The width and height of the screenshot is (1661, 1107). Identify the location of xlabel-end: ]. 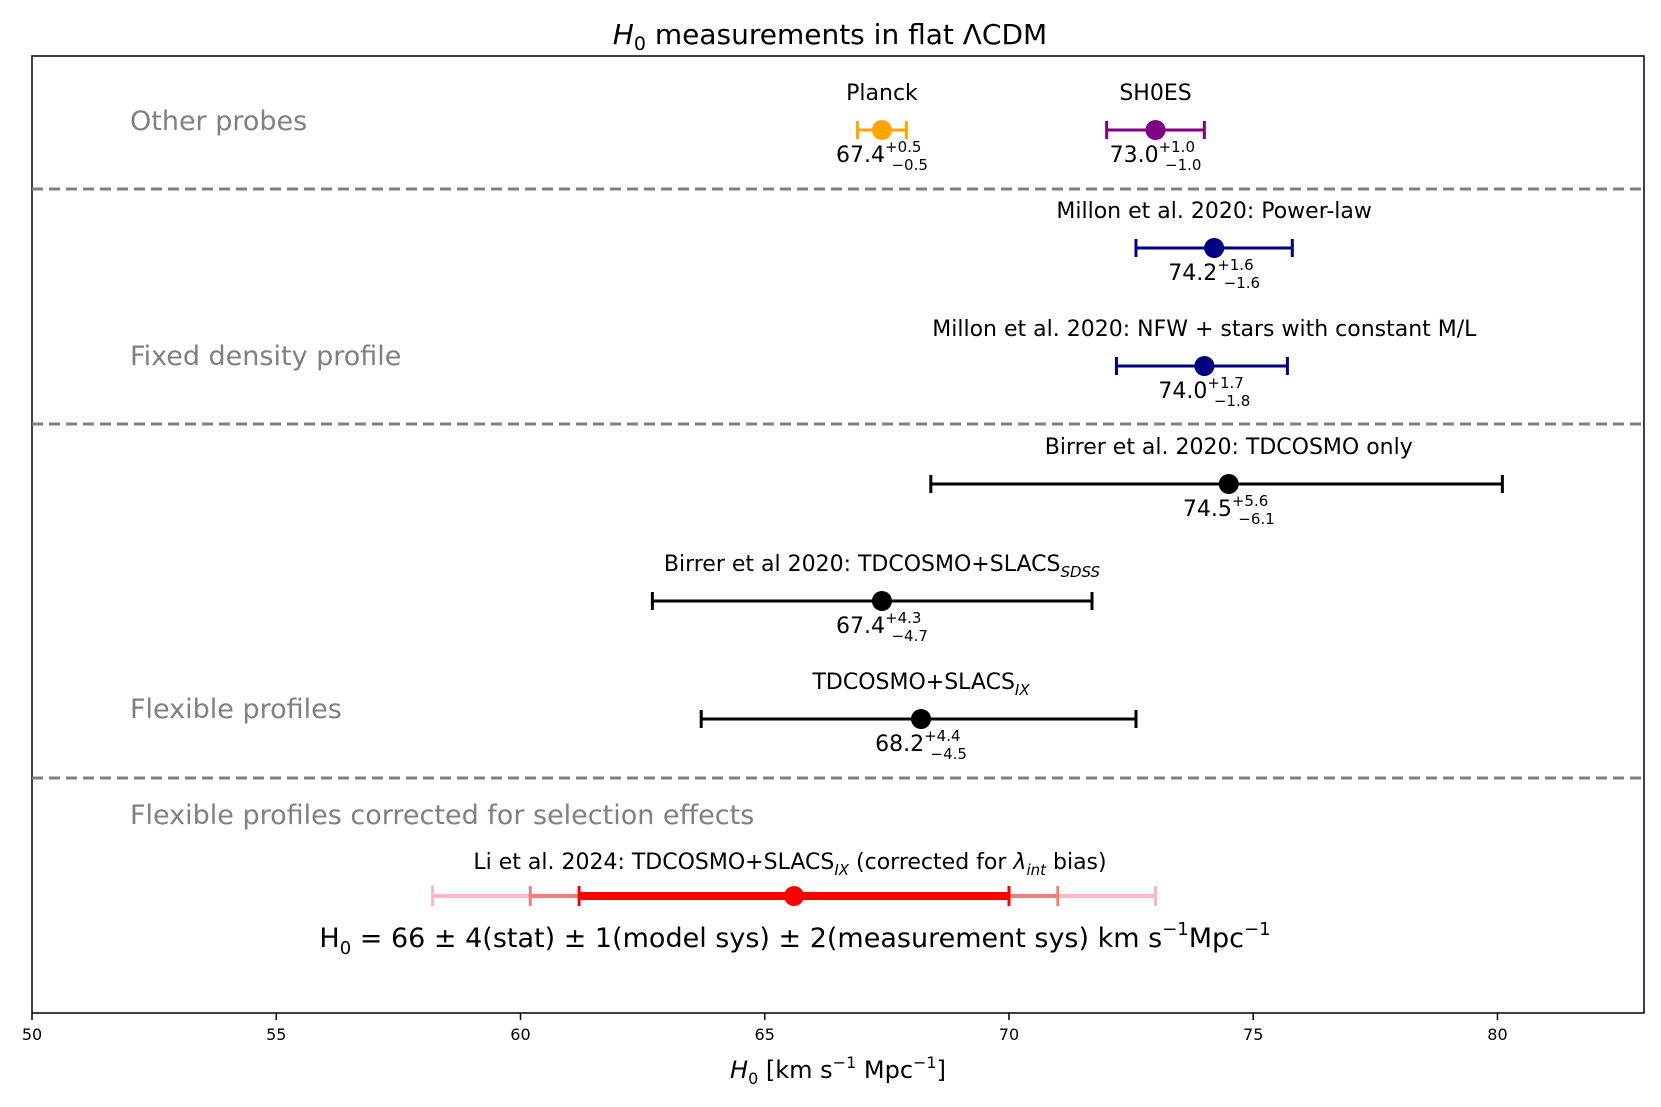
(941, 1070).